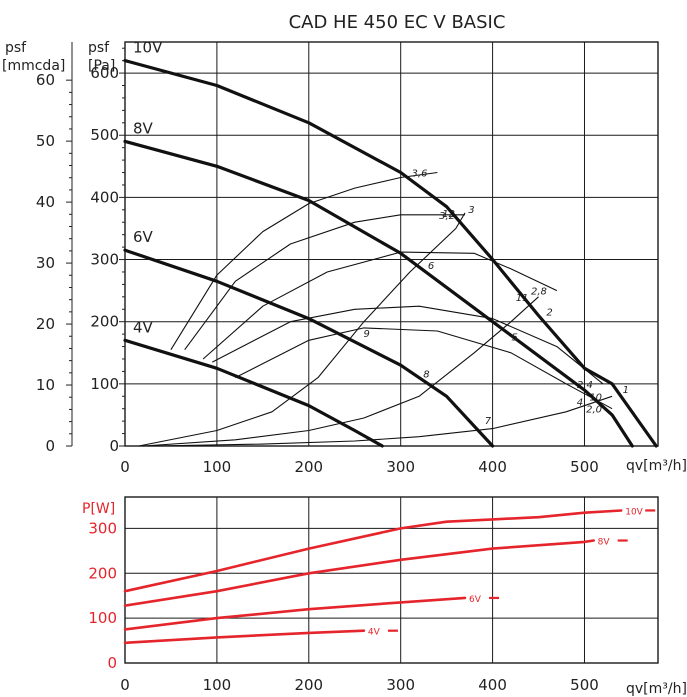 This screenshot has height=697, width=687. What do you see at coordinates (634, 512) in the screenshot?
I see `power-curve-label: 10V` at bounding box center [634, 512].